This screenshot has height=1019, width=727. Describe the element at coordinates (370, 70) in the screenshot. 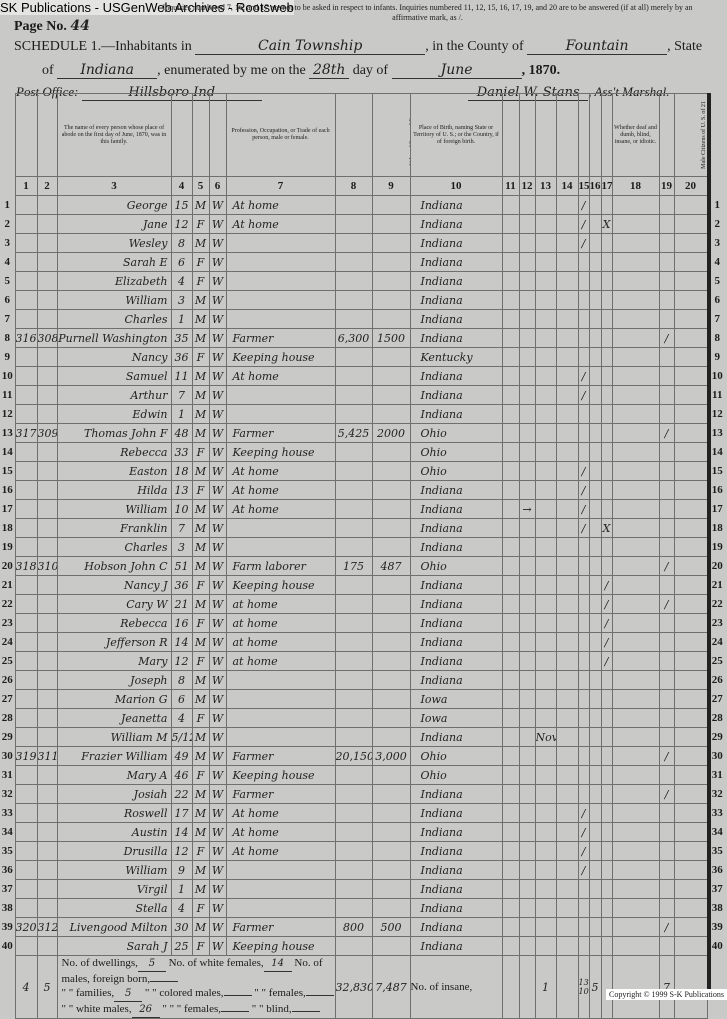

I see `day-of-label: day of` at that location.